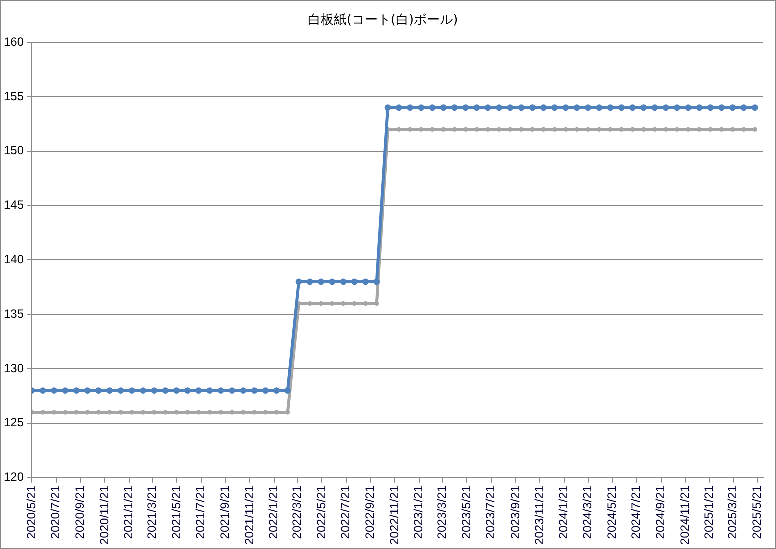 This screenshot has width=776, height=549. Describe the element at coordinates (709, 513) in the screenshot. I see `x-tick-label: 2025/1/21` at that location.